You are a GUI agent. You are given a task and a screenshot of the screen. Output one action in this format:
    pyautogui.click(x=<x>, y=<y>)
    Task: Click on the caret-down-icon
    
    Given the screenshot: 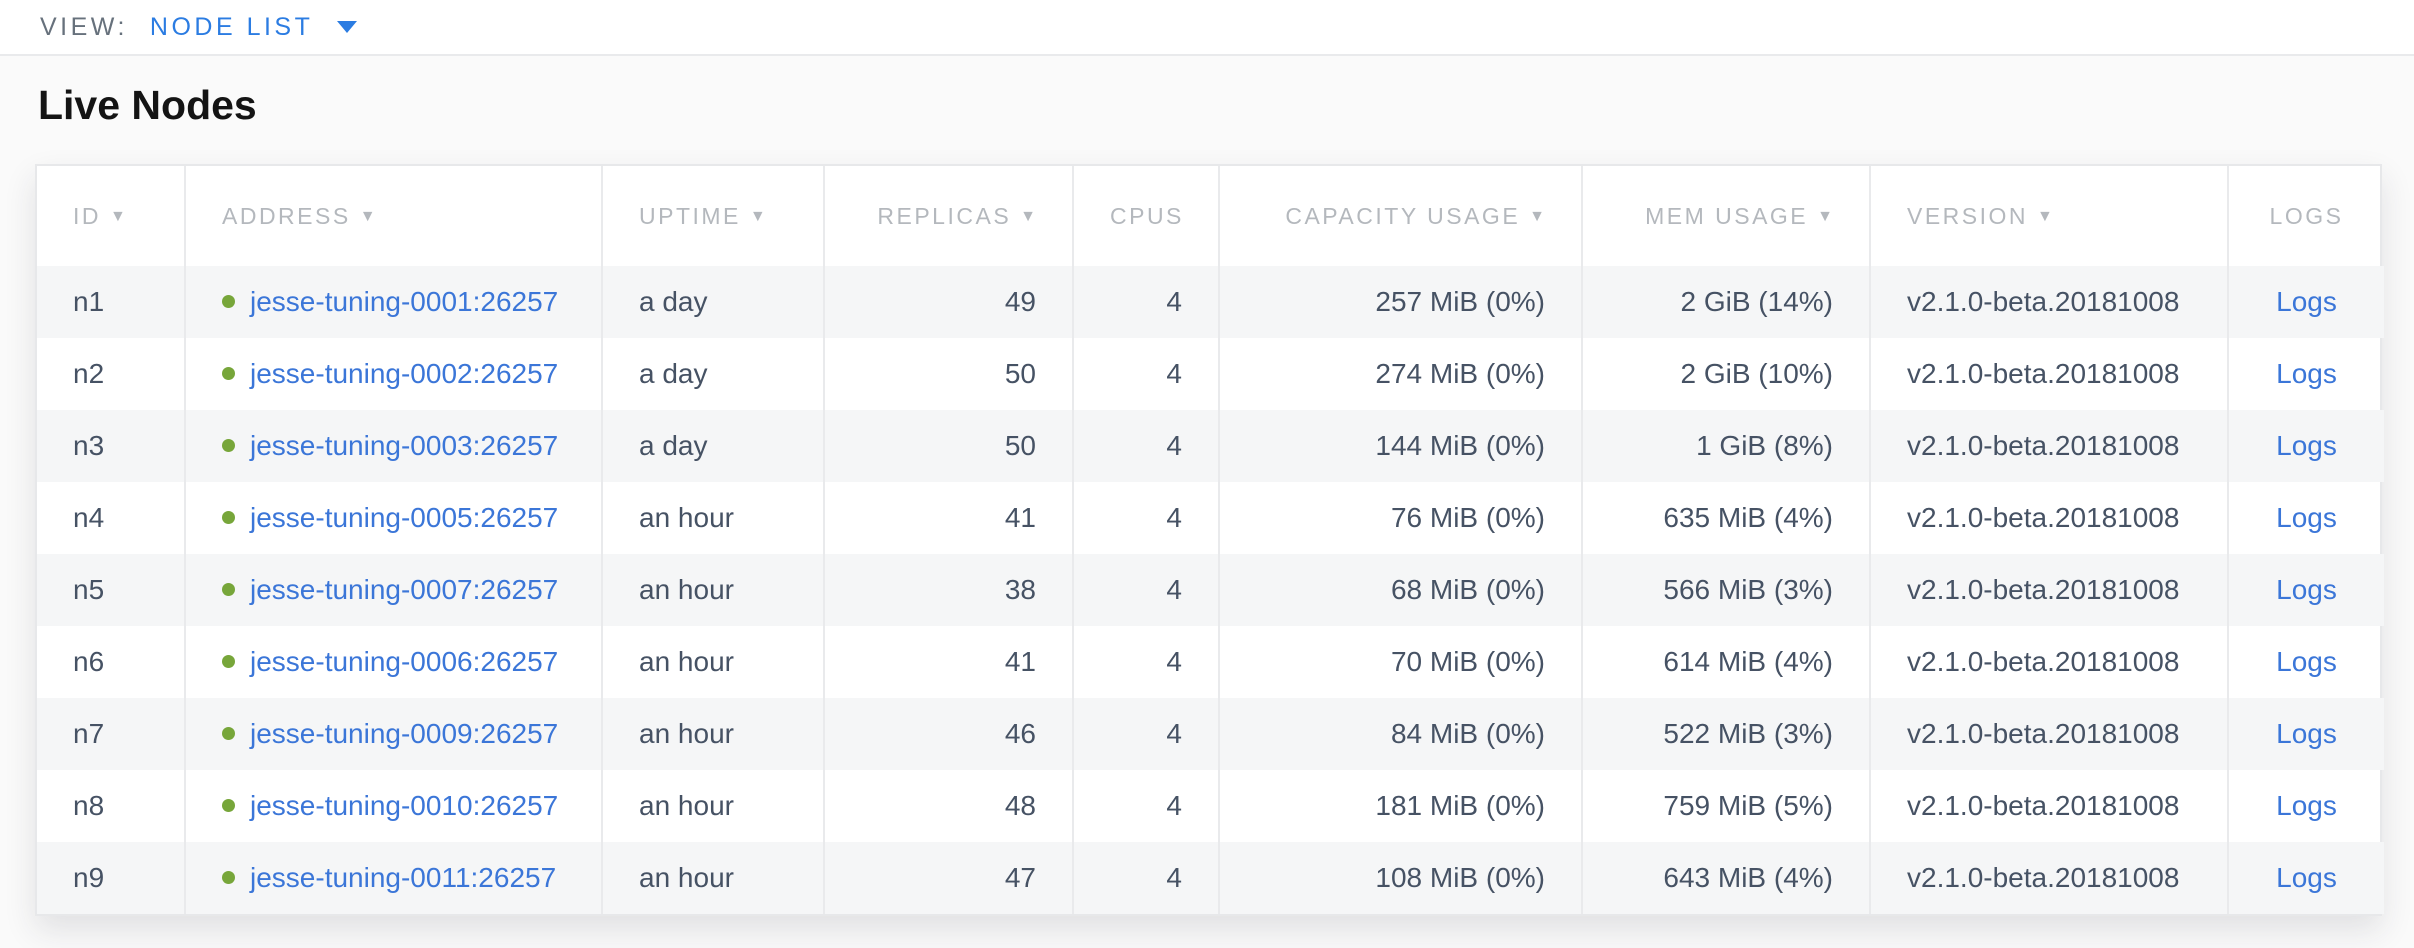 What is the action you would take?
    pyautogui.click(x=347, y=27)
    